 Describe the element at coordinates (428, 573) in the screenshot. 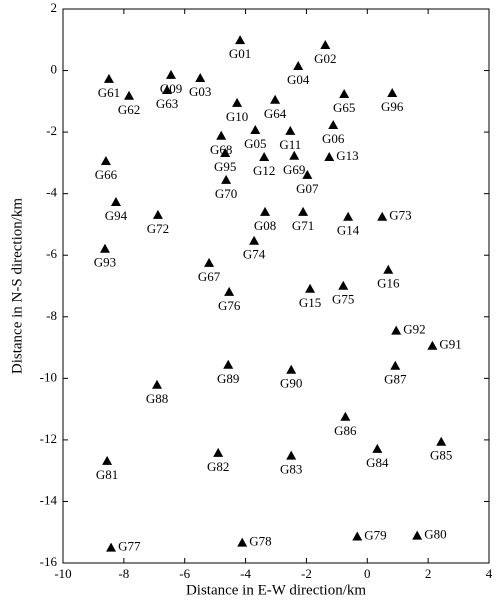

I see `x-tick-label: 2` at that location.